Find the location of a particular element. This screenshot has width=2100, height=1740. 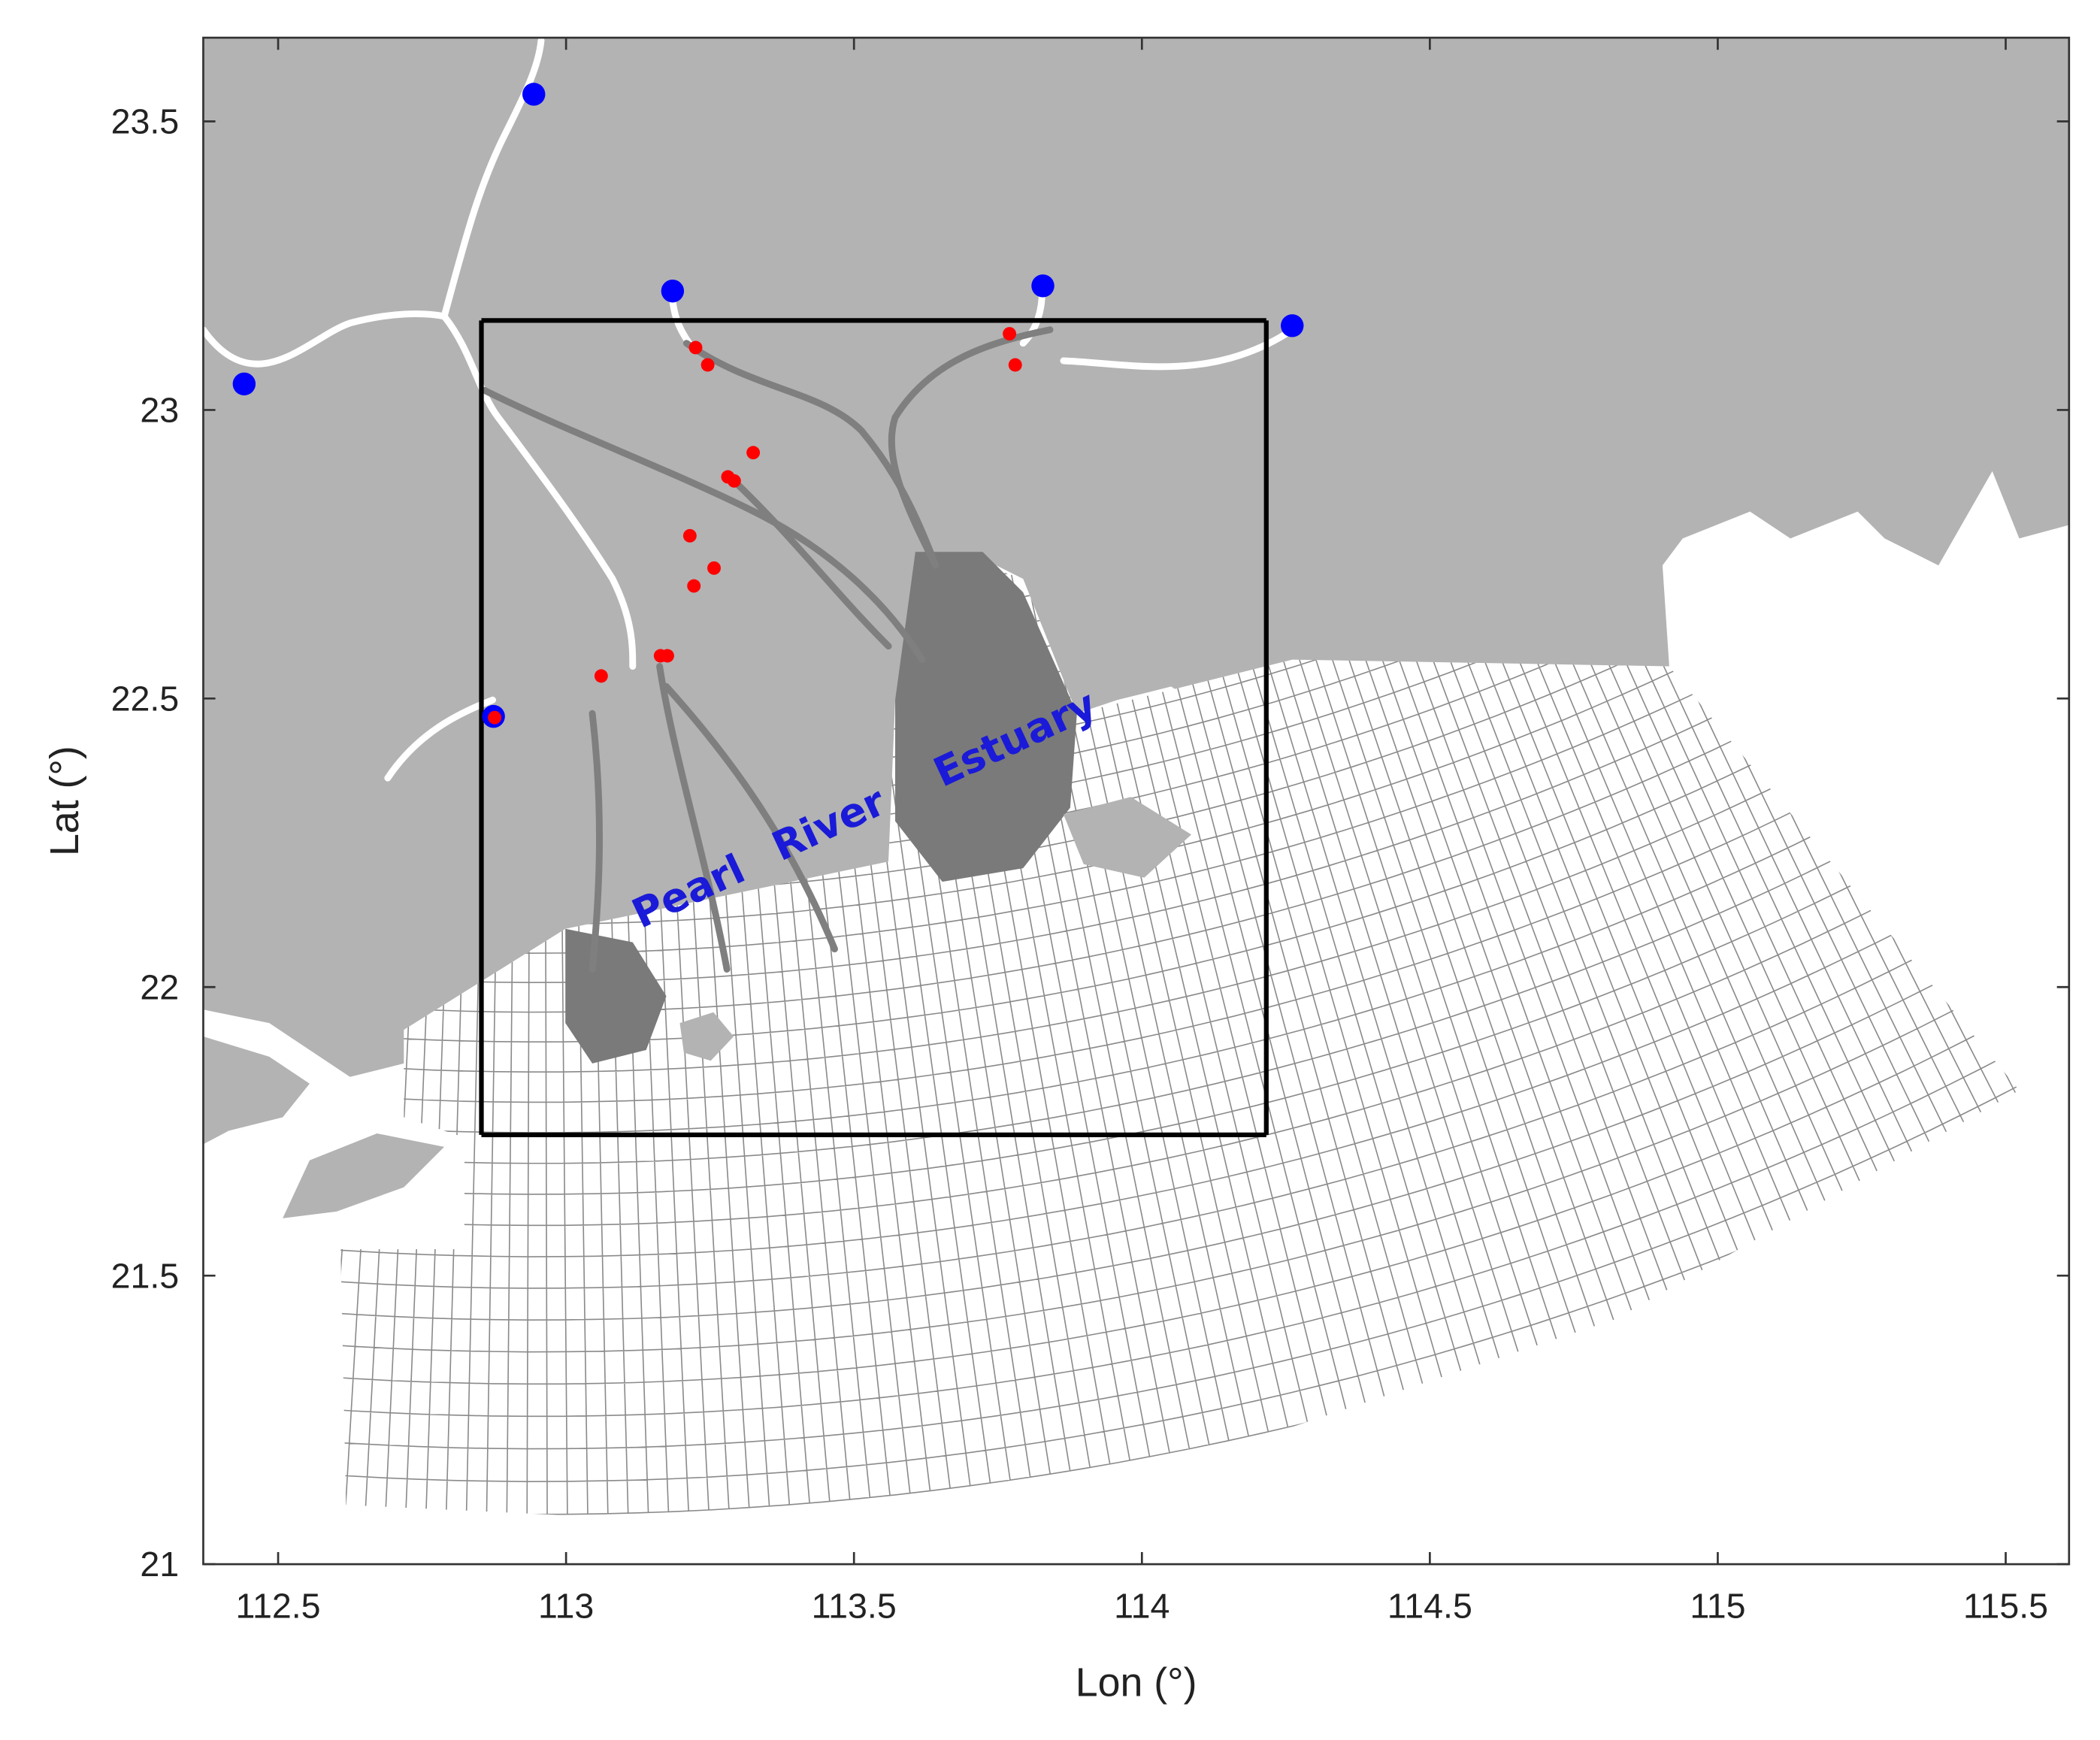

x-tick-label: 112.5 is located at coordinates (278, 1606).